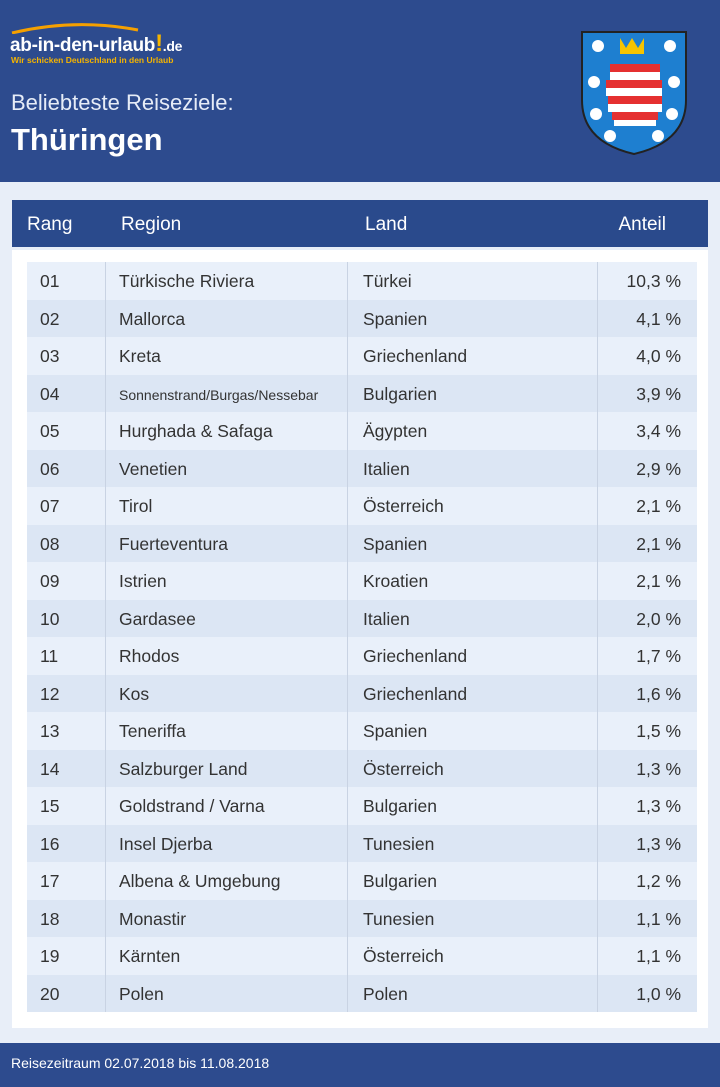  I want to click on table-cell: 15, so click(50, 806).